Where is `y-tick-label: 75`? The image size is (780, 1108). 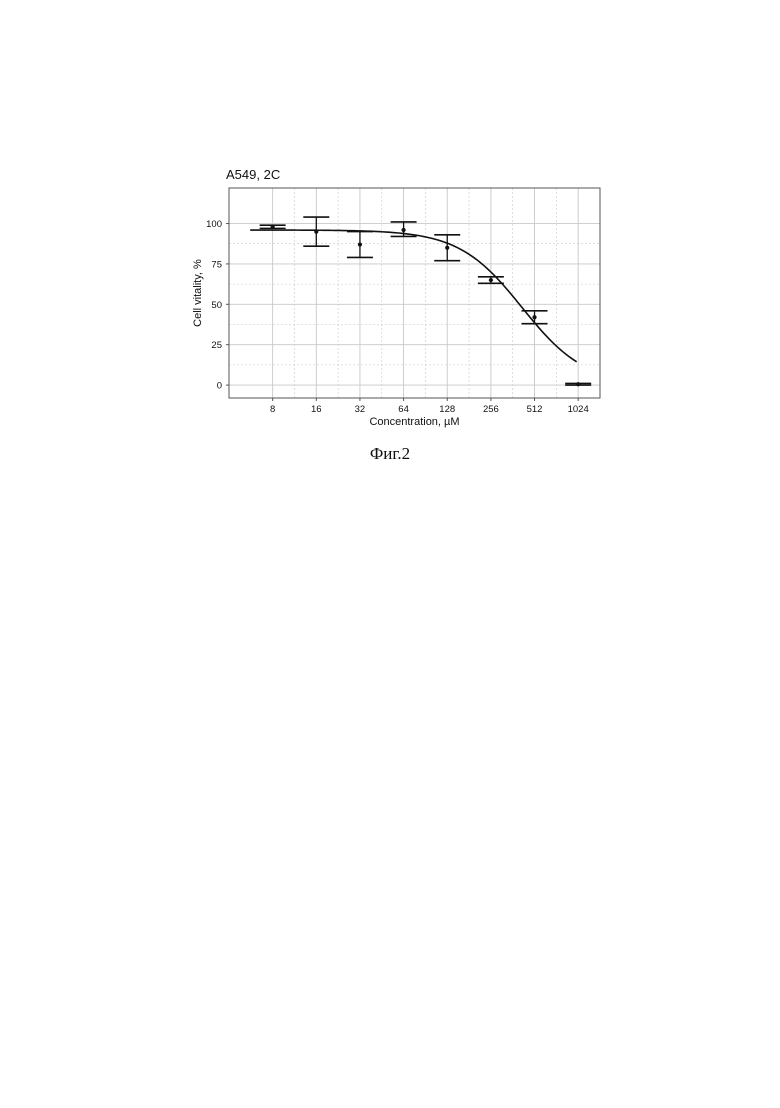 y-tick-label: 75 is located at coordinates (216, 264).